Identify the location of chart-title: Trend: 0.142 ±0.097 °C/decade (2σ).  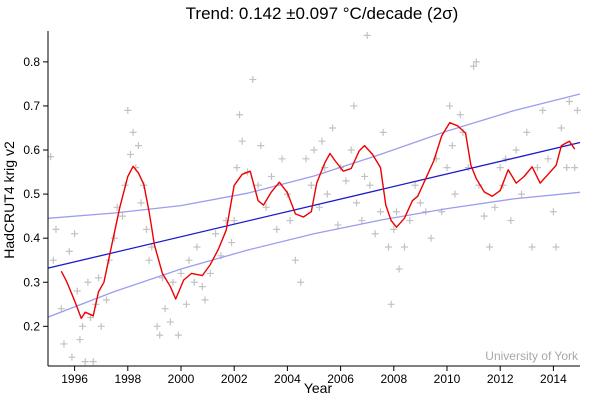
(322, 13).